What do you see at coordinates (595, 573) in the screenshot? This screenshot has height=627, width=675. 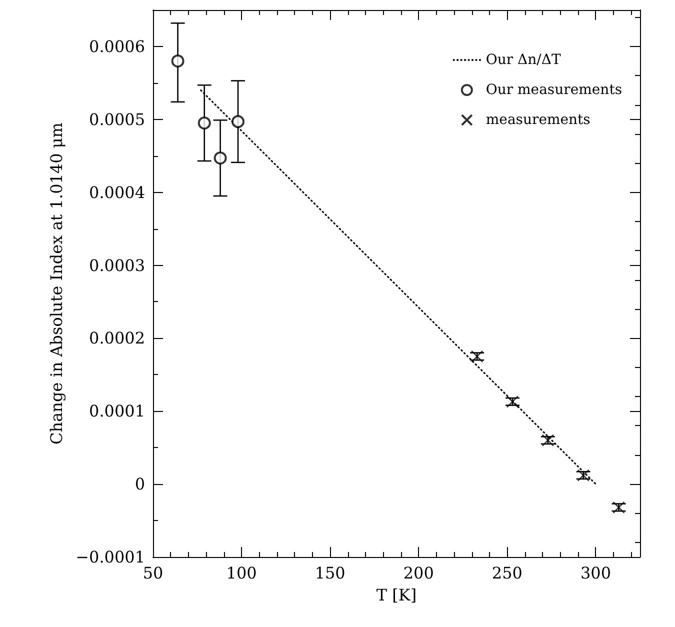 I see `x-tick-label: 300` at bounding box center [595, 573].